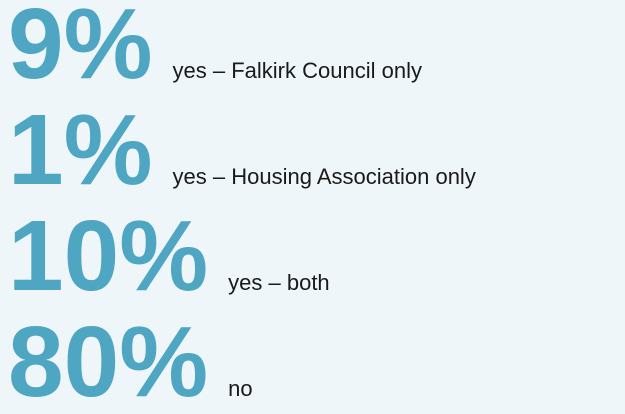  What do you see at coordinates (324, 176) in the screenshot?
I see `stat-label: yes – Housing Association only` at bounding box center [324, 176].